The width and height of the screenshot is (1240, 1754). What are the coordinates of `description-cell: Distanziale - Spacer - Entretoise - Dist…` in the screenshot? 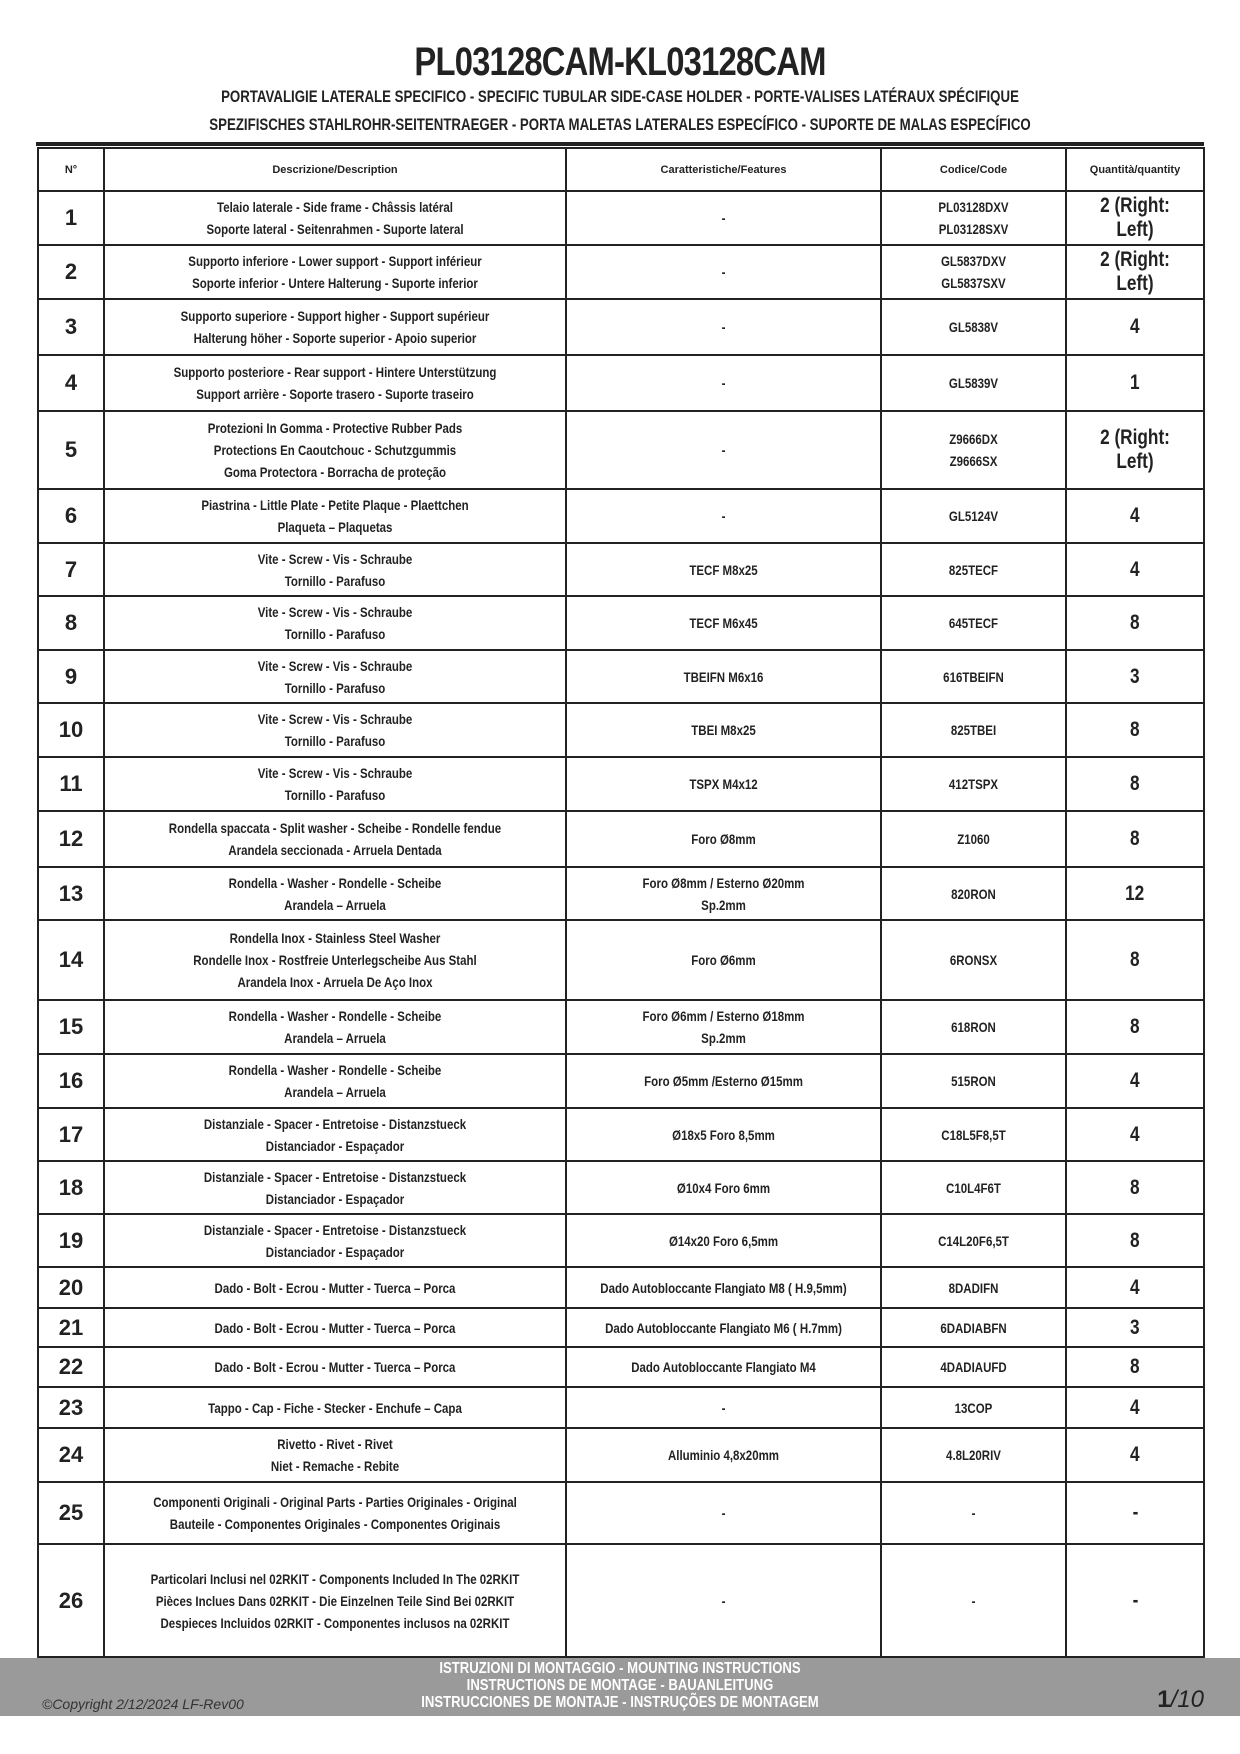 It's located at (335, 1187).